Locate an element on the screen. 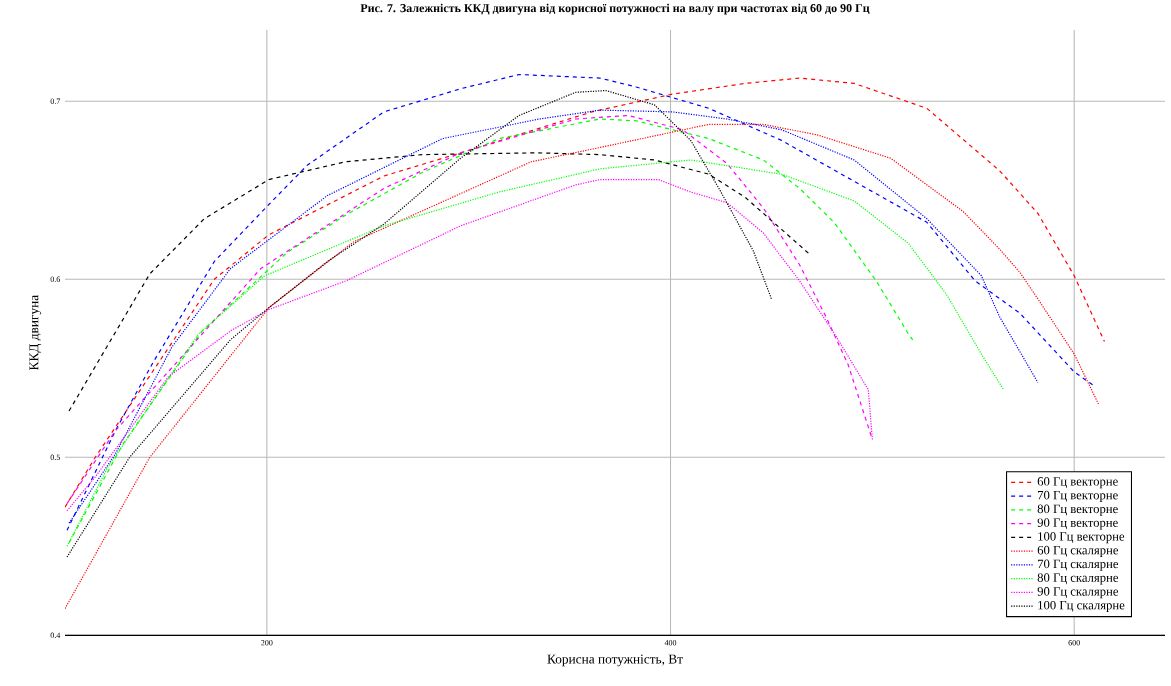 The width and height of the screenshot is (1171, 686). legend-label: 90 Гц скалярне is located at coordinates (1078, 593).